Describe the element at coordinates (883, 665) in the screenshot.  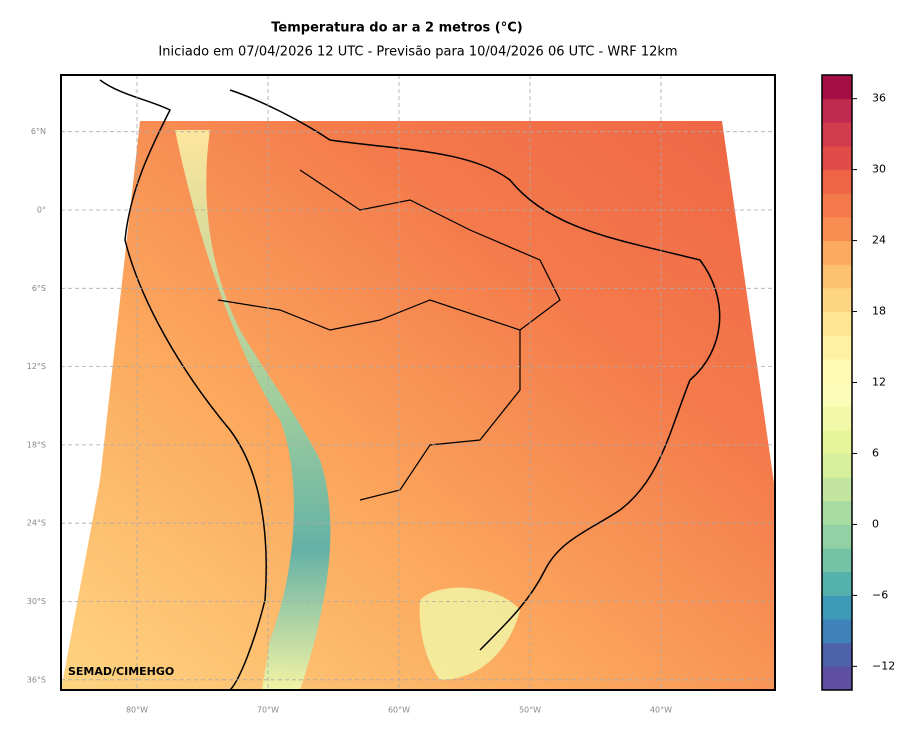
I see `colorbar-label: −12` at that location.